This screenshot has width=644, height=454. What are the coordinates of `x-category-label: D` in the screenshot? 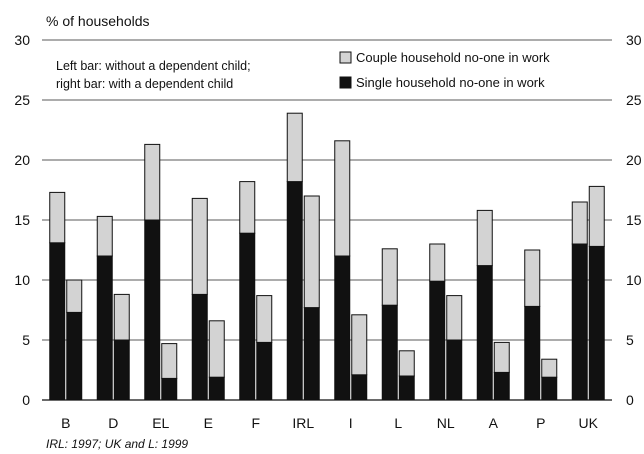 It's located at (113, 423).